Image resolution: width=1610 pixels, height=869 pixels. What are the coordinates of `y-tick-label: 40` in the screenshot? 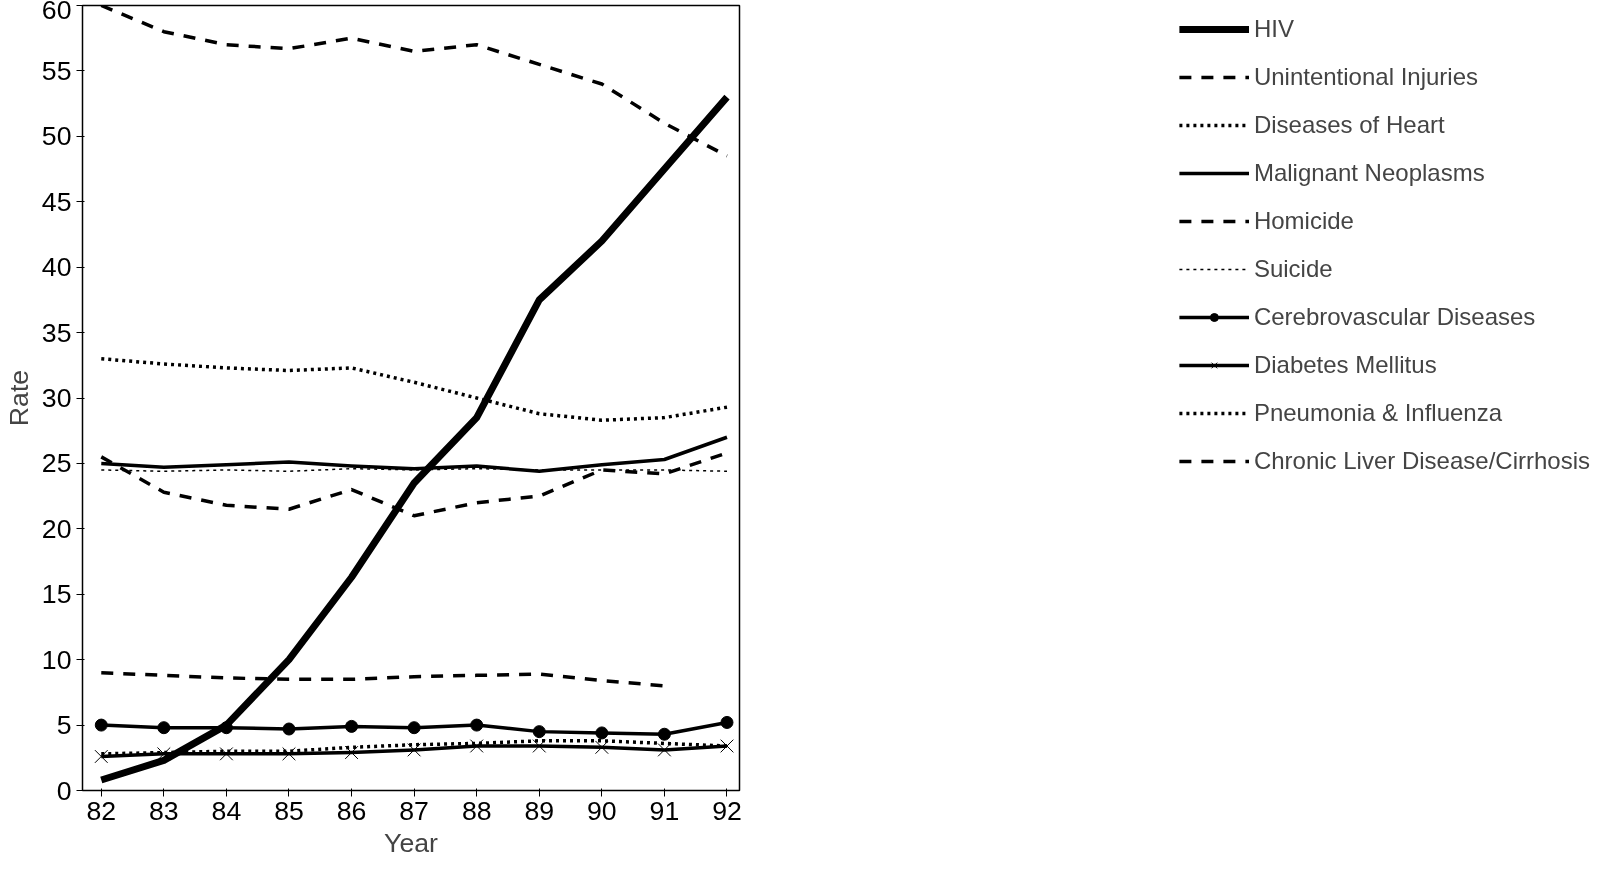 It's located at (56, 267).